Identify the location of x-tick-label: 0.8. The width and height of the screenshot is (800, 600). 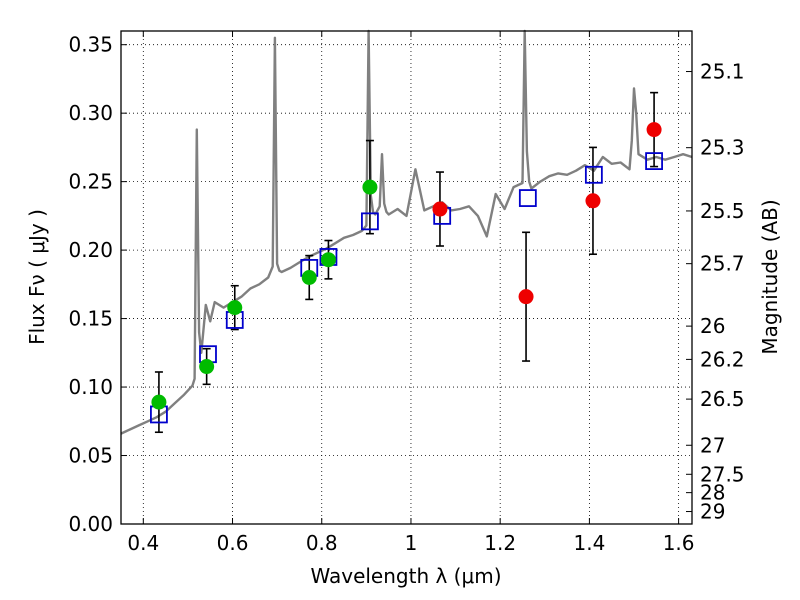
(322, 543).